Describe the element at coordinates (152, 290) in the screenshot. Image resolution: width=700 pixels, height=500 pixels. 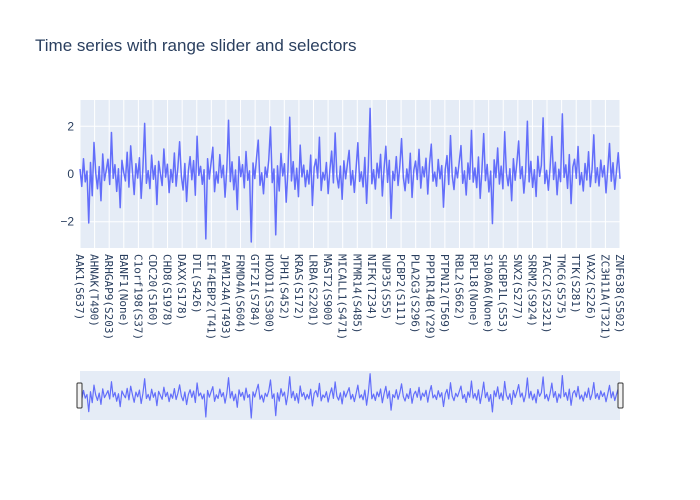
I see `x-tick-label: CDC20(S160)` at that location.